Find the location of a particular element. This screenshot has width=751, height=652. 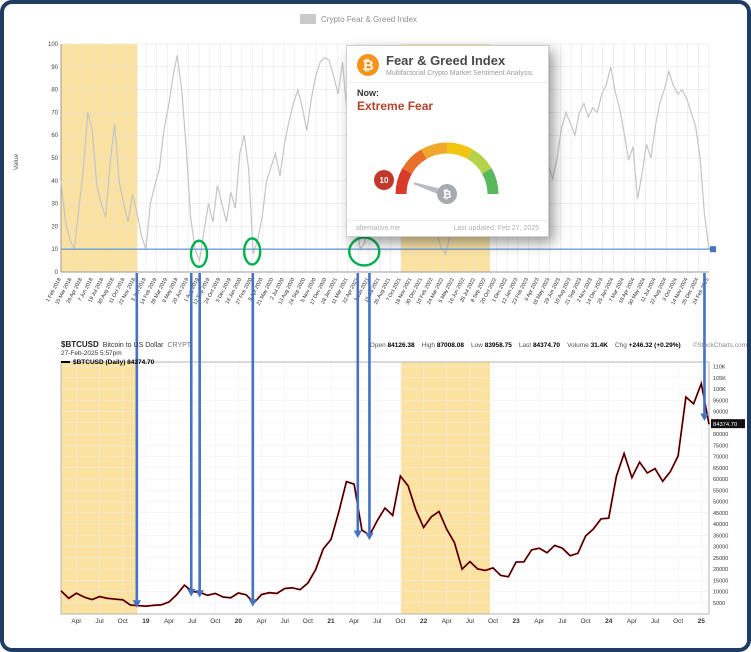

quote-low: Low 83958.75 is located at coordinates (491, 345).